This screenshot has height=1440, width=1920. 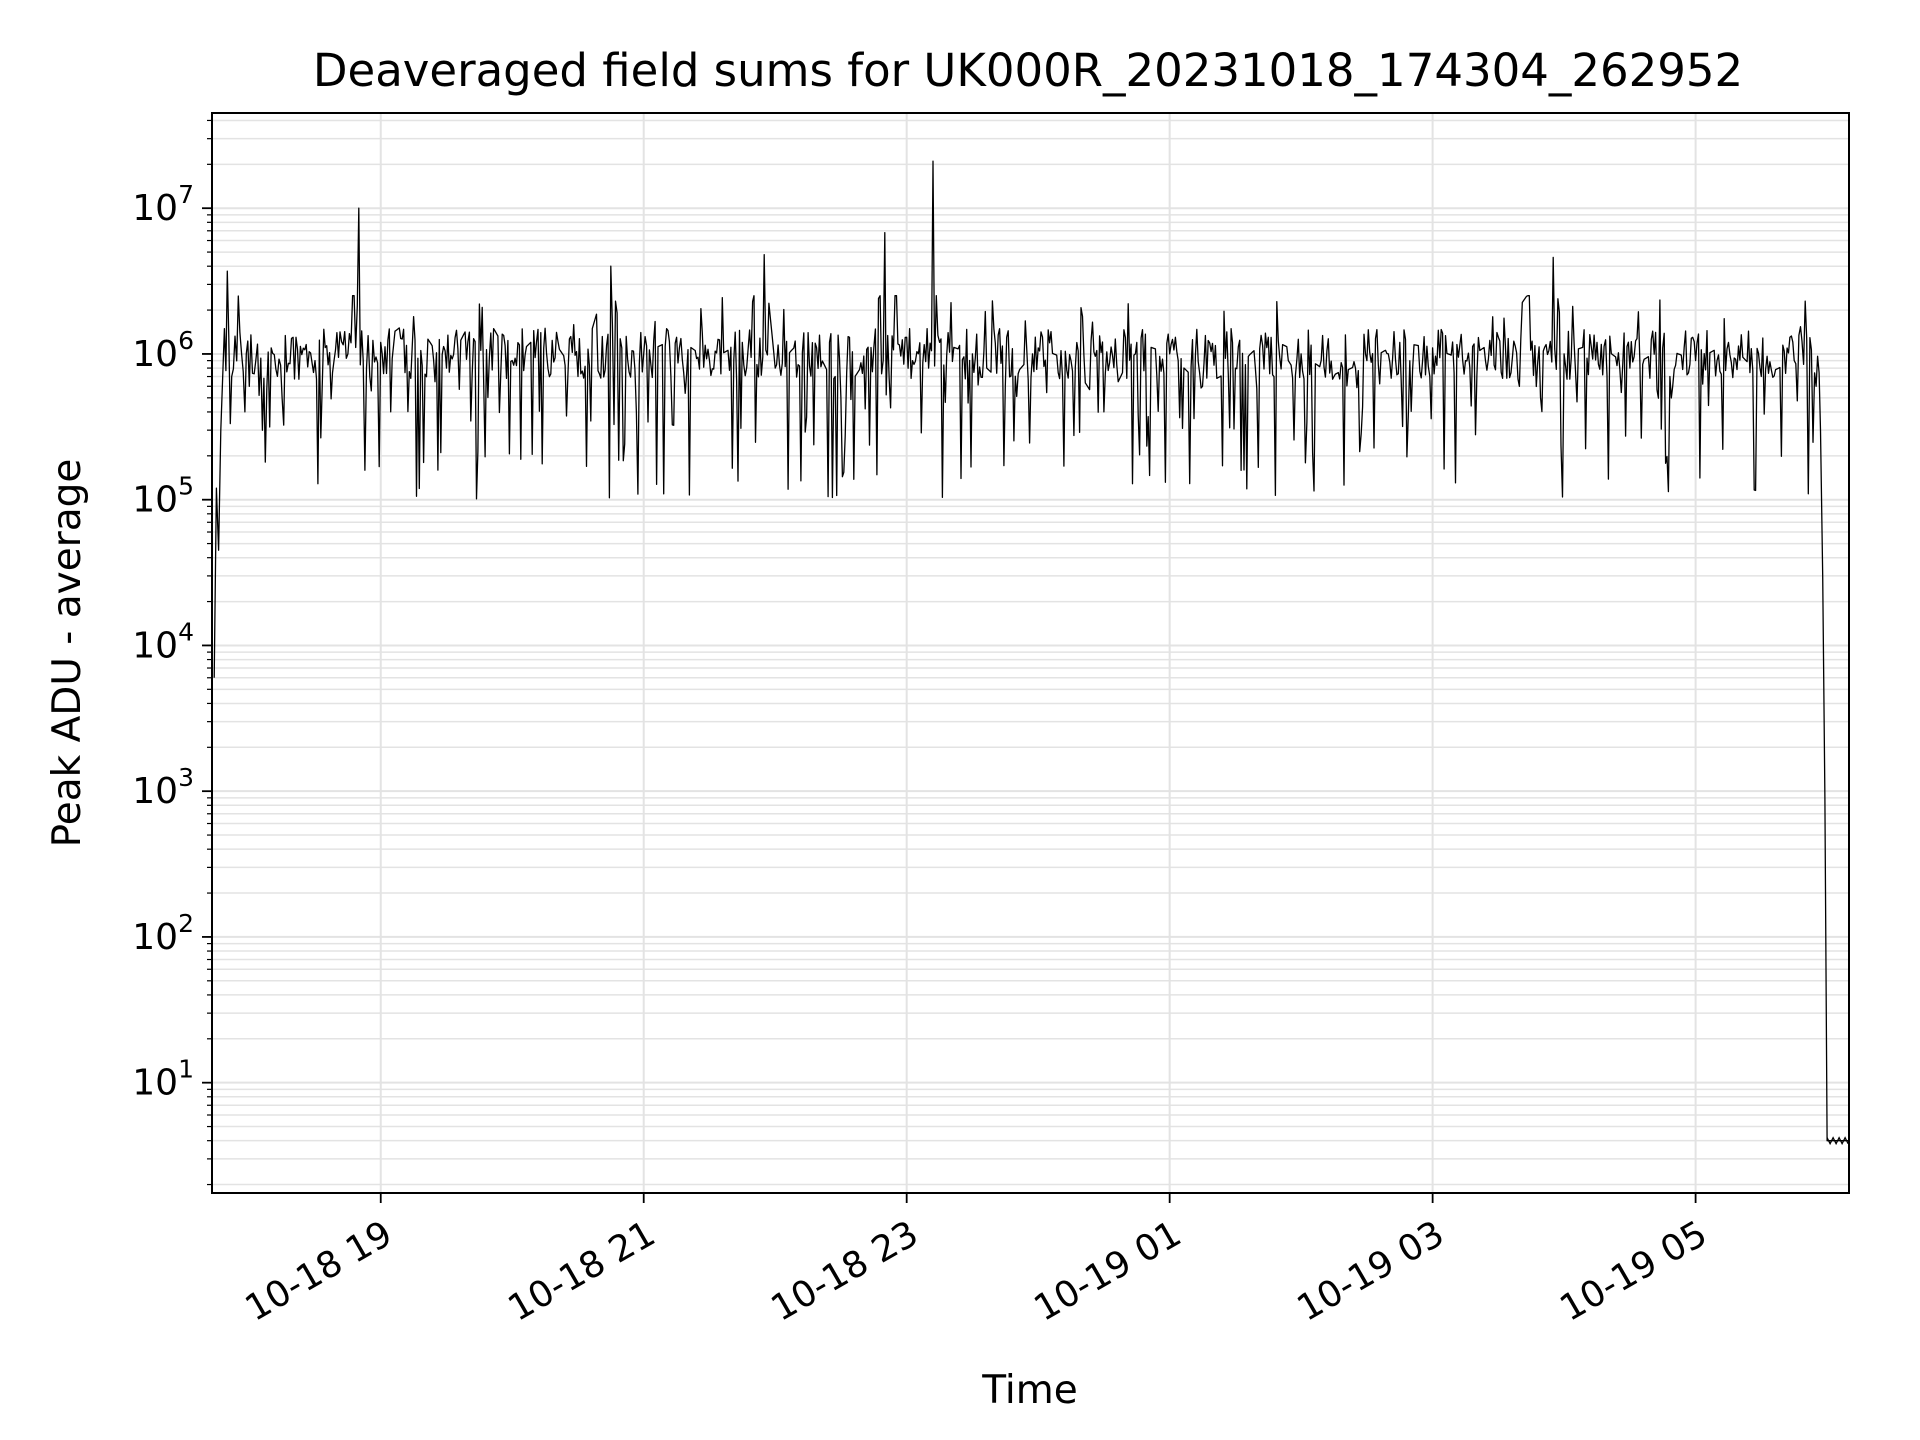 I want to click on y-tick-label: 10⁵, so click(x=163, y=496).